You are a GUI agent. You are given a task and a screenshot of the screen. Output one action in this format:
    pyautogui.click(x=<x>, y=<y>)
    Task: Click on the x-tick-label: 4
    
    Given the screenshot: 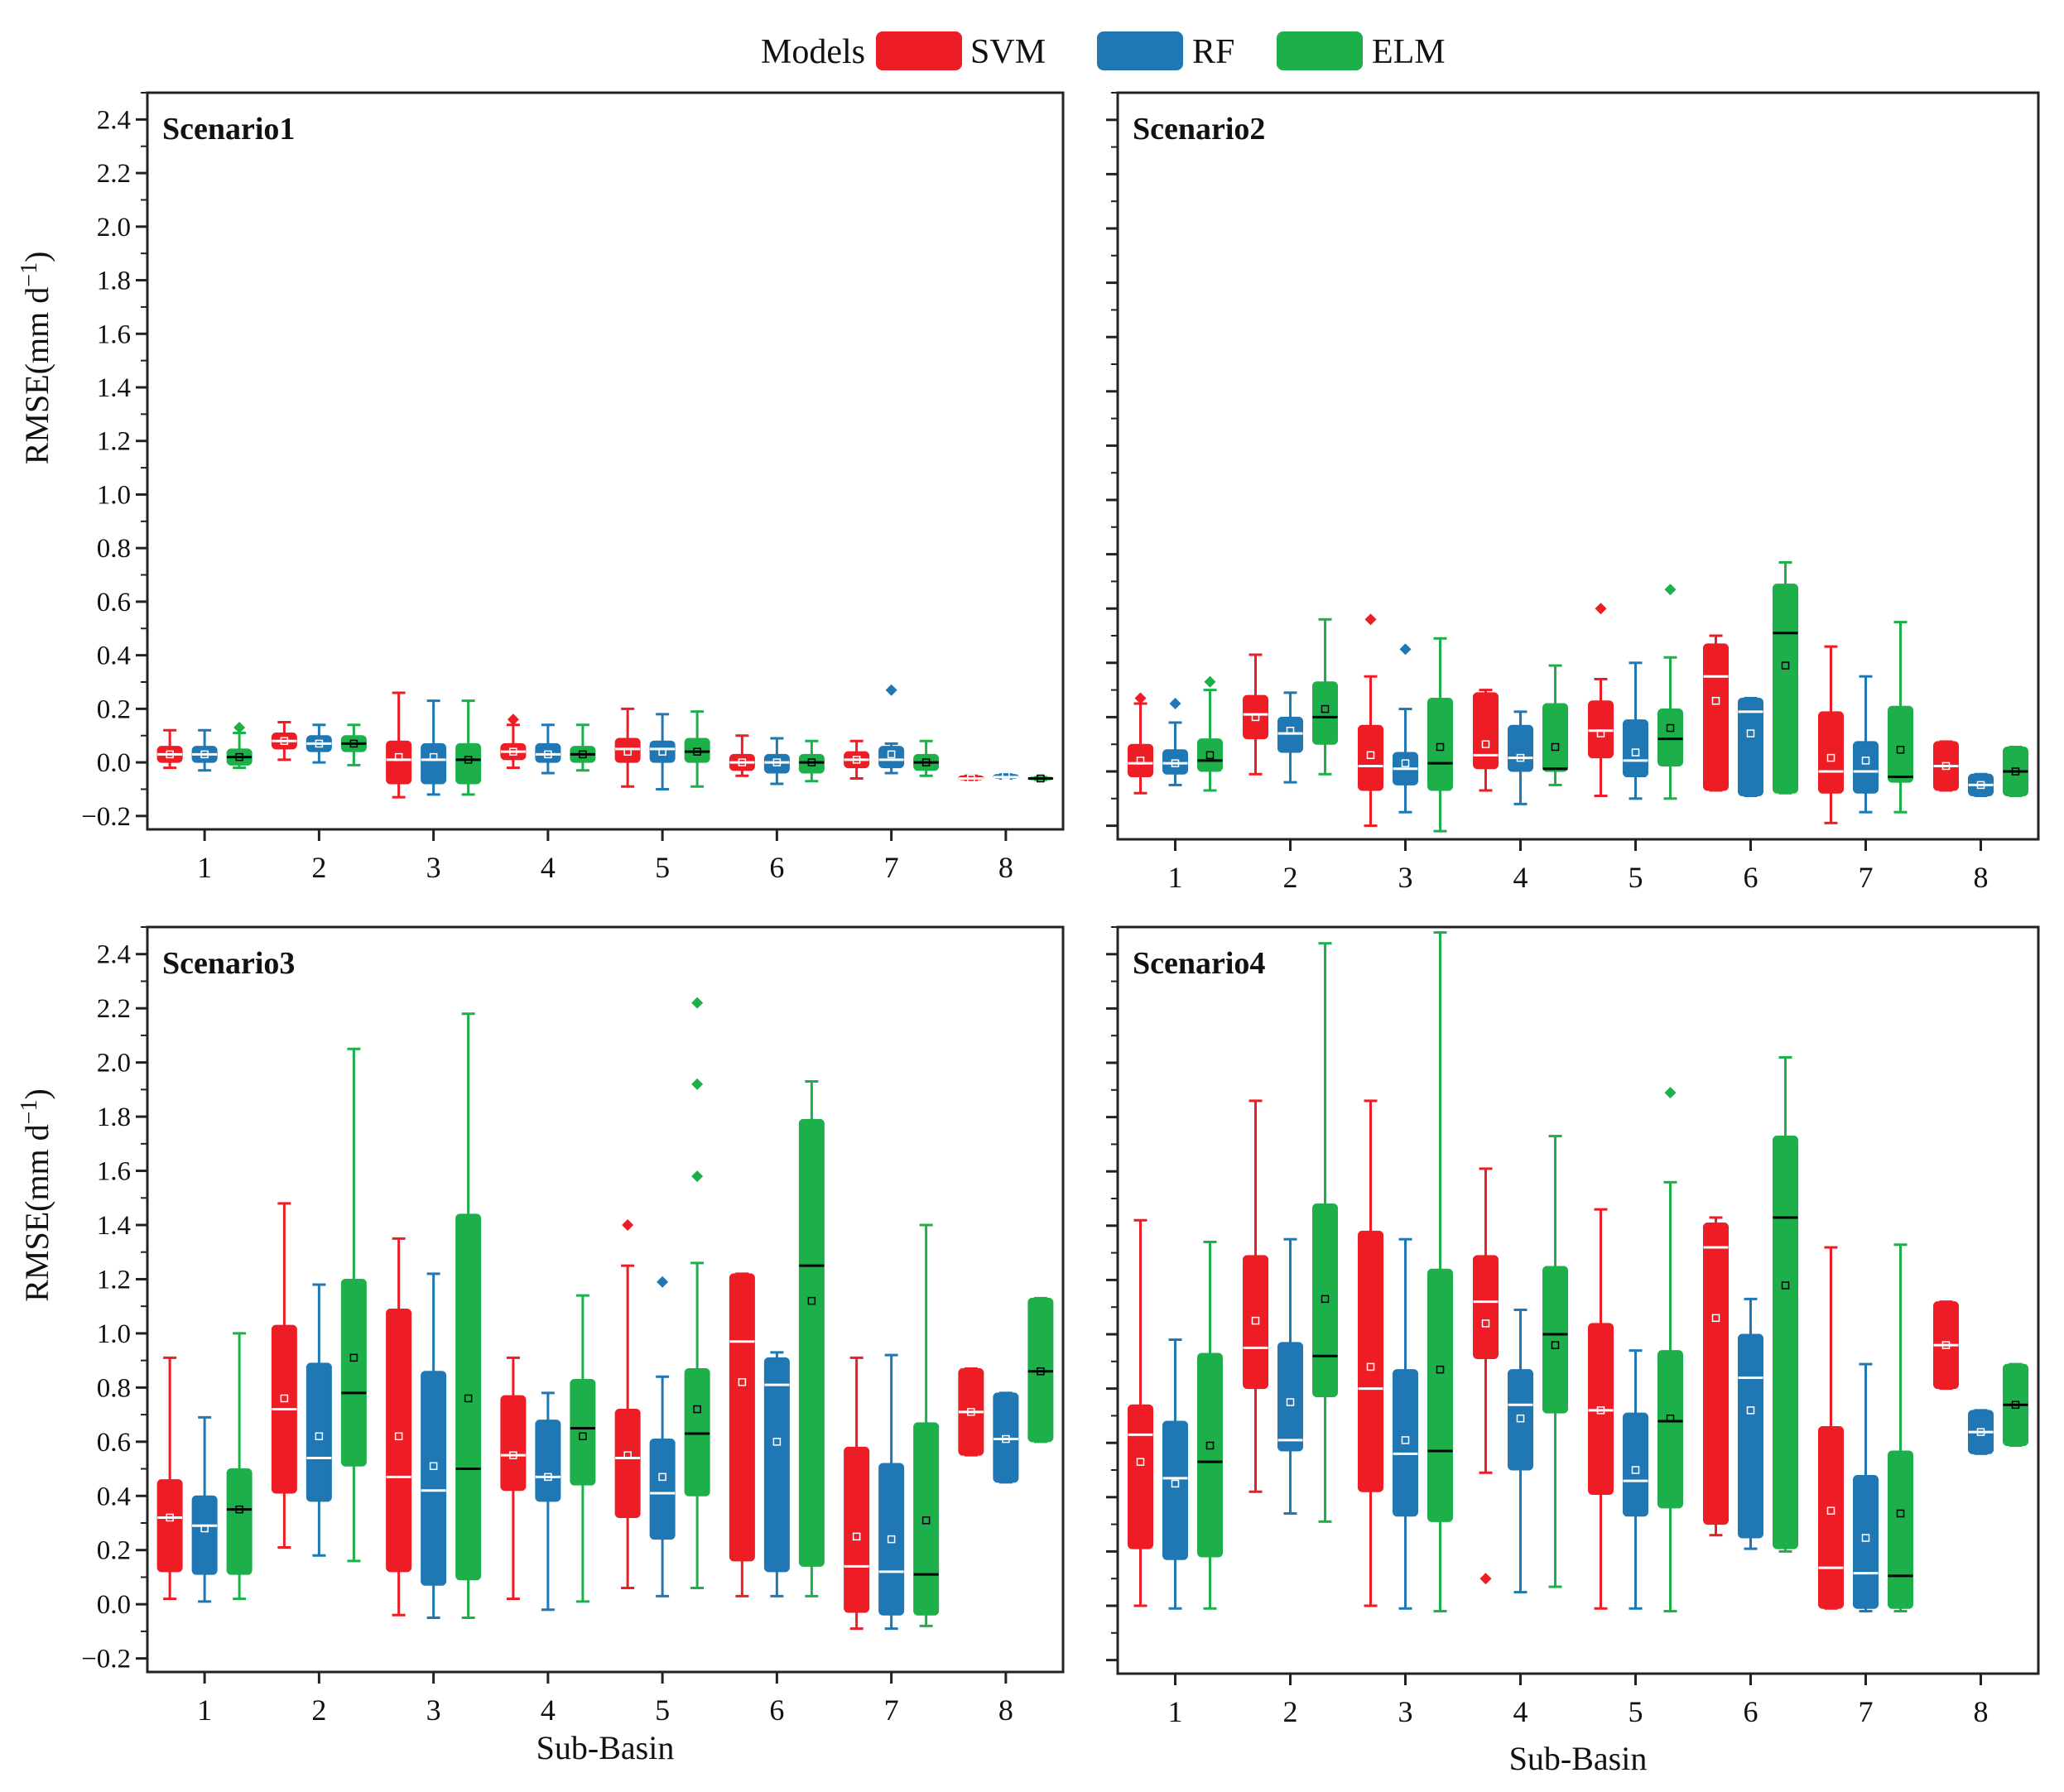 What is the action you would take?
    pyautogui.click(x=548, y=1710)
    